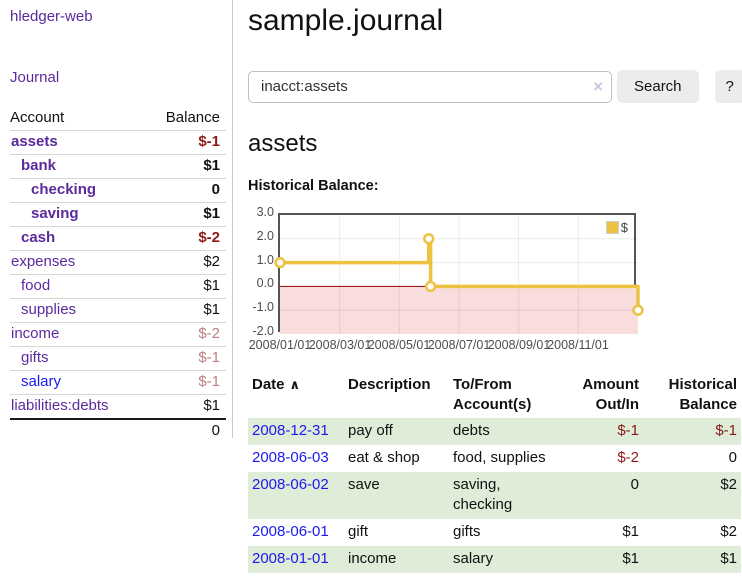 This screenshot has height=582, width=742. What do you see at coordinates (598, 86) in the screenshot?
I see `clear-search-icon: ×` at bounding box center [598, 86].